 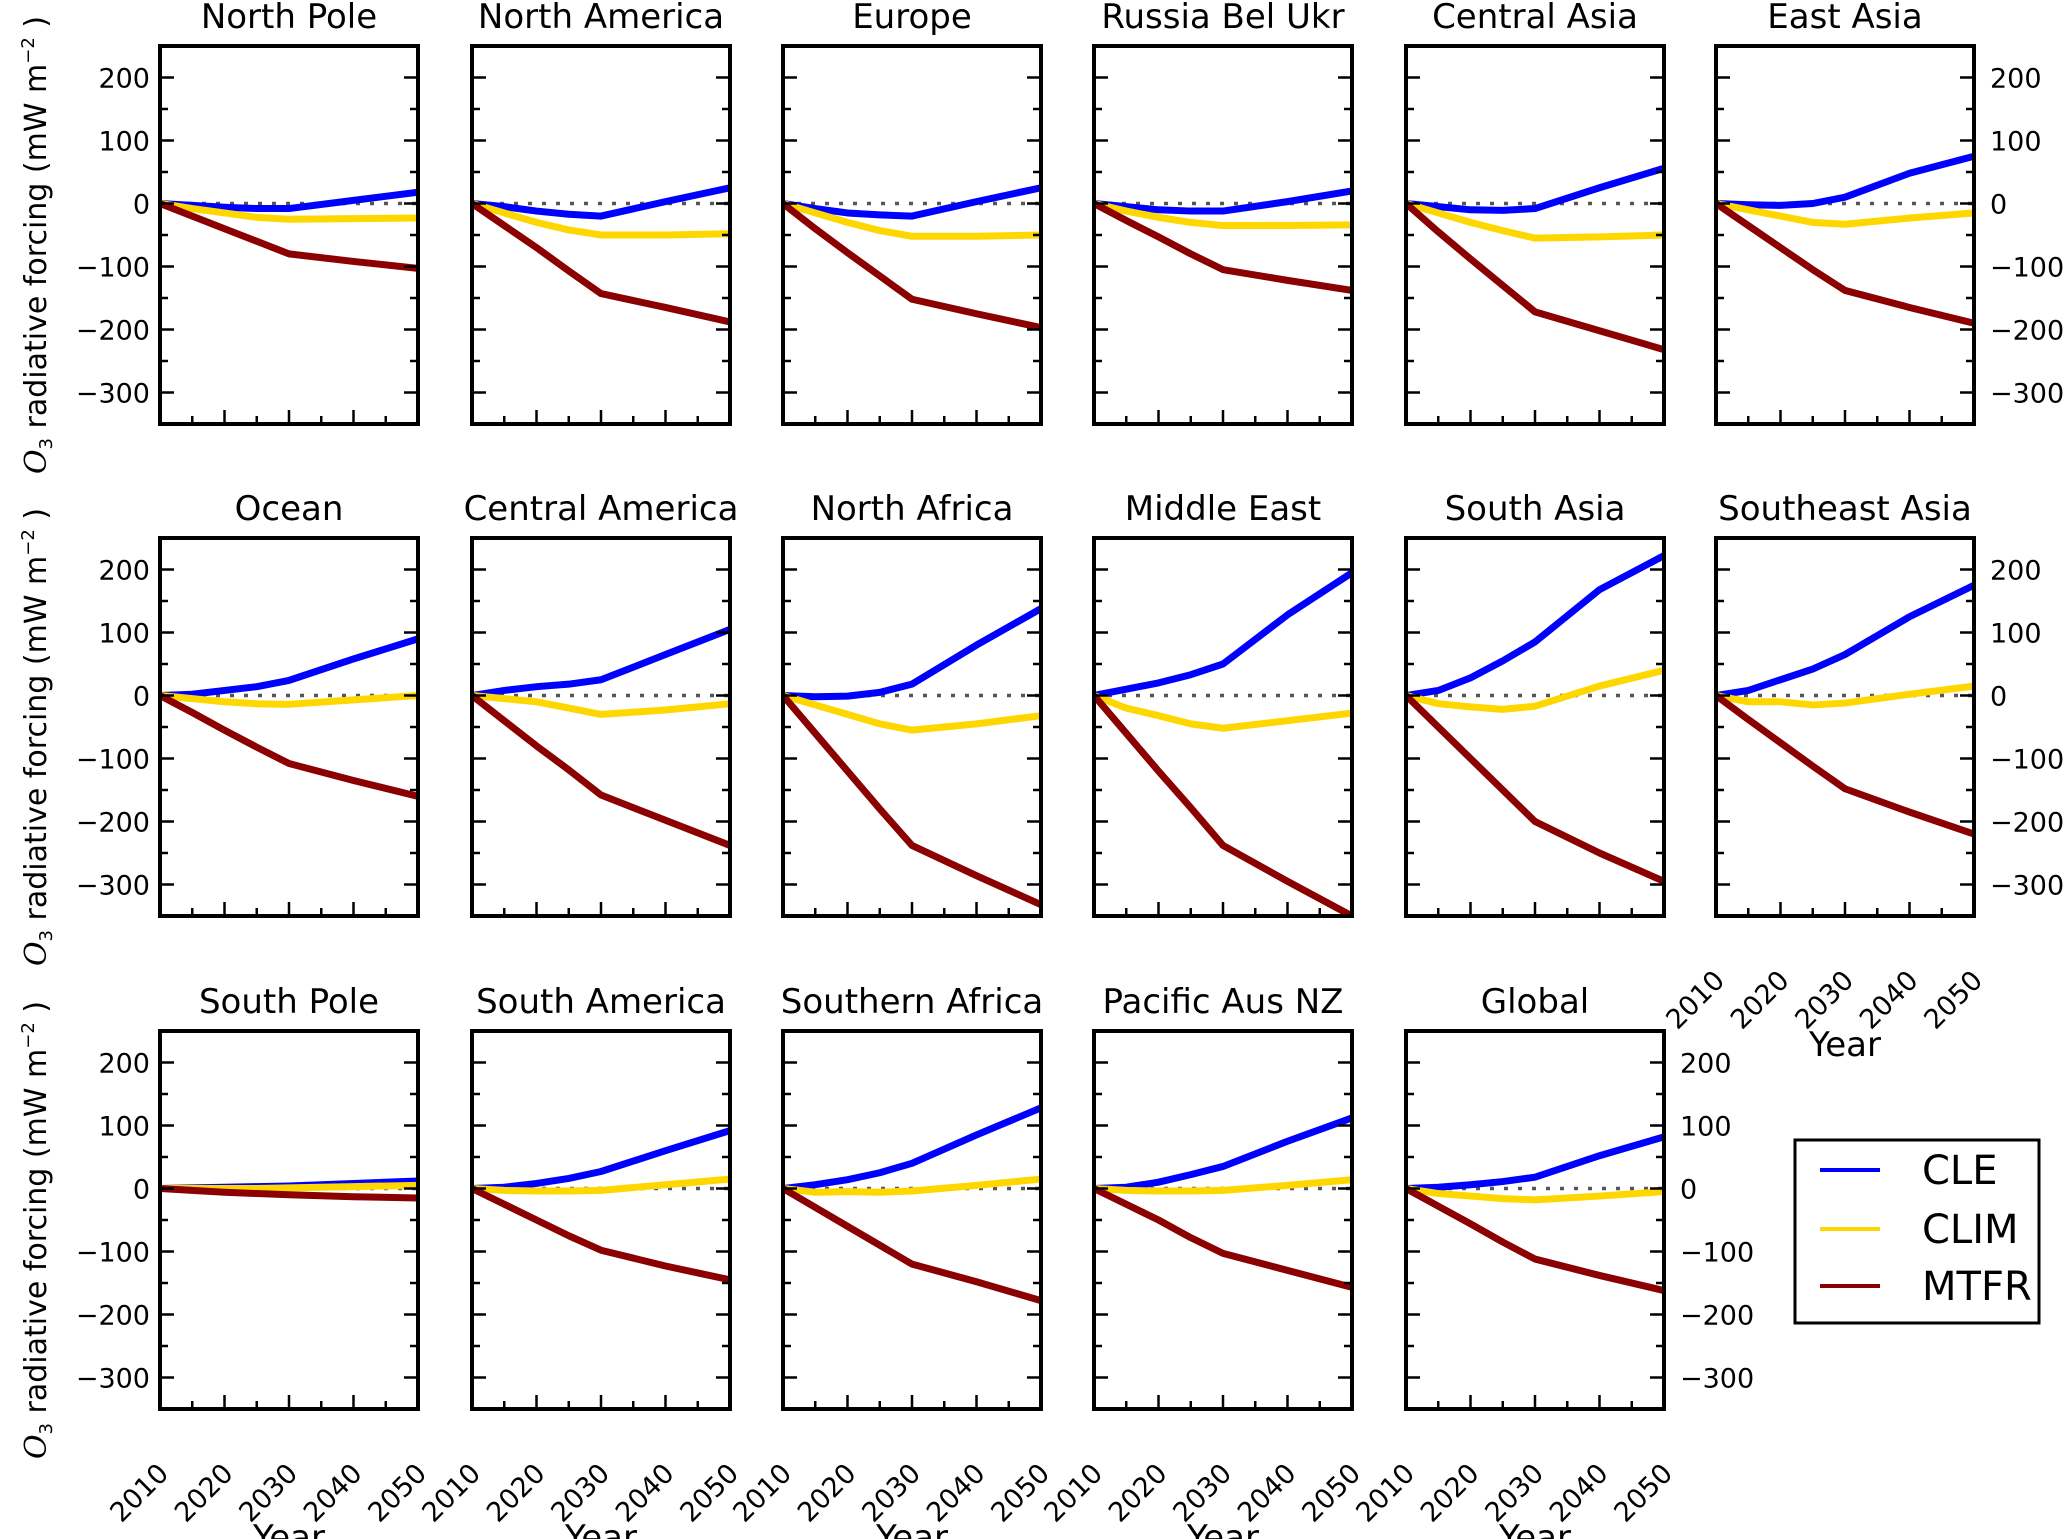 I want to click on panel-east-asia: East Asia 200 100 0 −100 −200 −300, so click(x=1889, y=213).